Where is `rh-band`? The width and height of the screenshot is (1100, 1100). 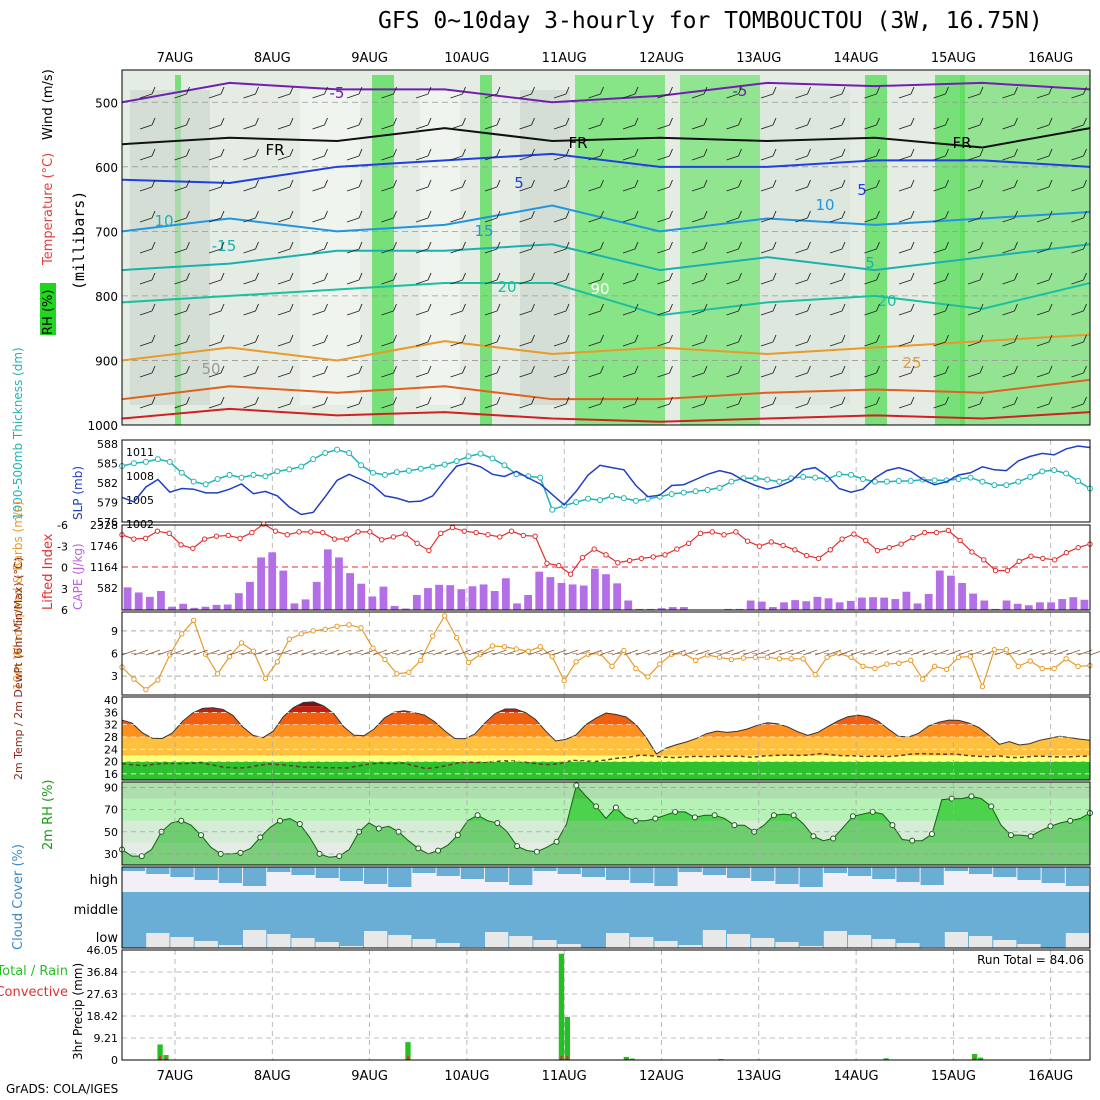 rh-band is located at coordinates (876, 250).